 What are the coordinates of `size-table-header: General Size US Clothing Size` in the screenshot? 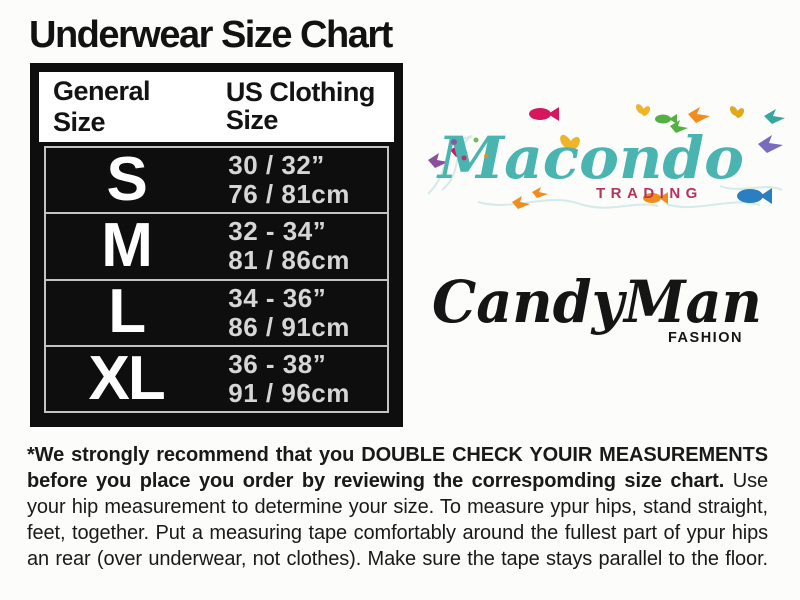 It's located at (216, 107).